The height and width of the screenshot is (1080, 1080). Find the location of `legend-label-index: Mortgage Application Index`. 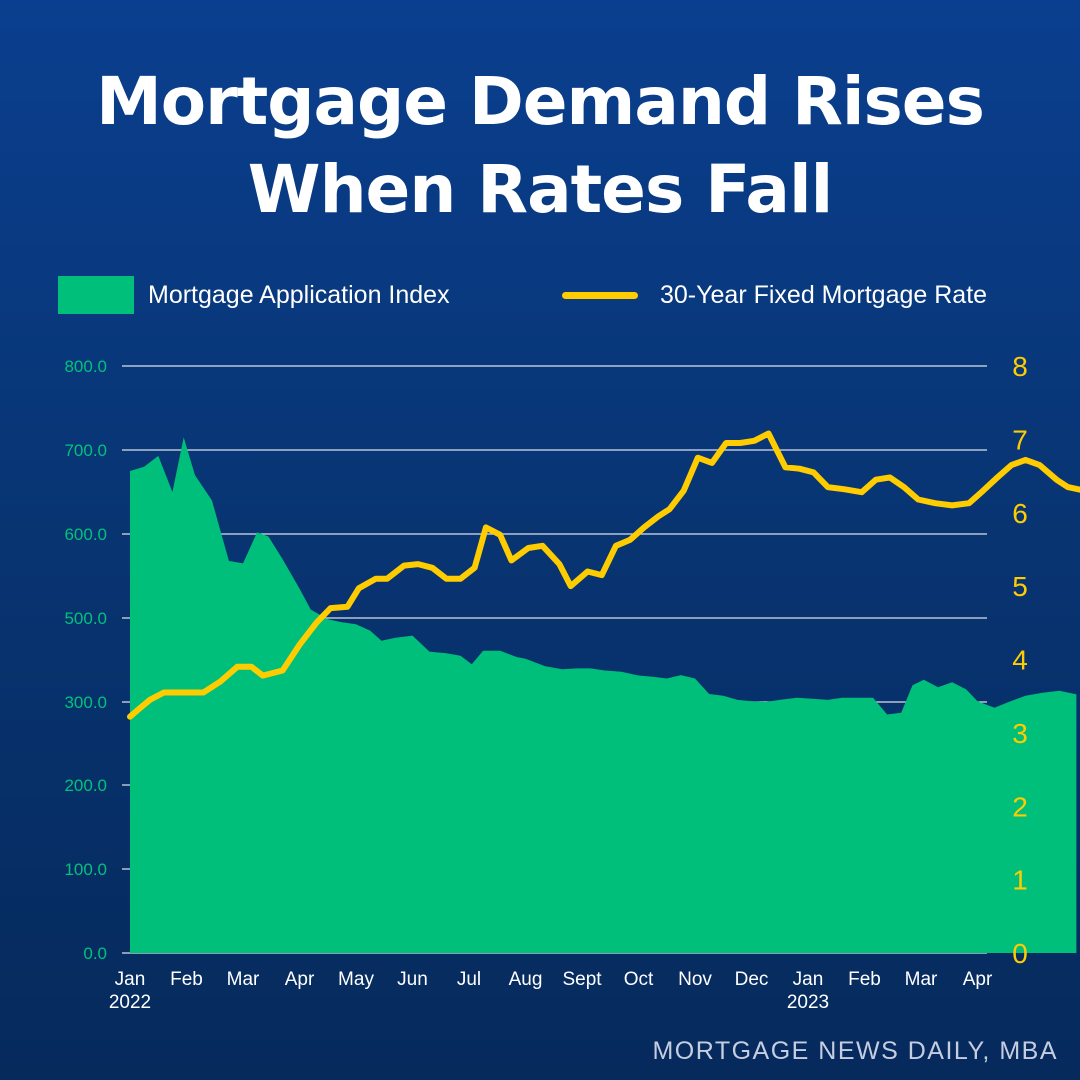

legend-label-index: Mortgage Application Index is located at coordinates (299, 294).